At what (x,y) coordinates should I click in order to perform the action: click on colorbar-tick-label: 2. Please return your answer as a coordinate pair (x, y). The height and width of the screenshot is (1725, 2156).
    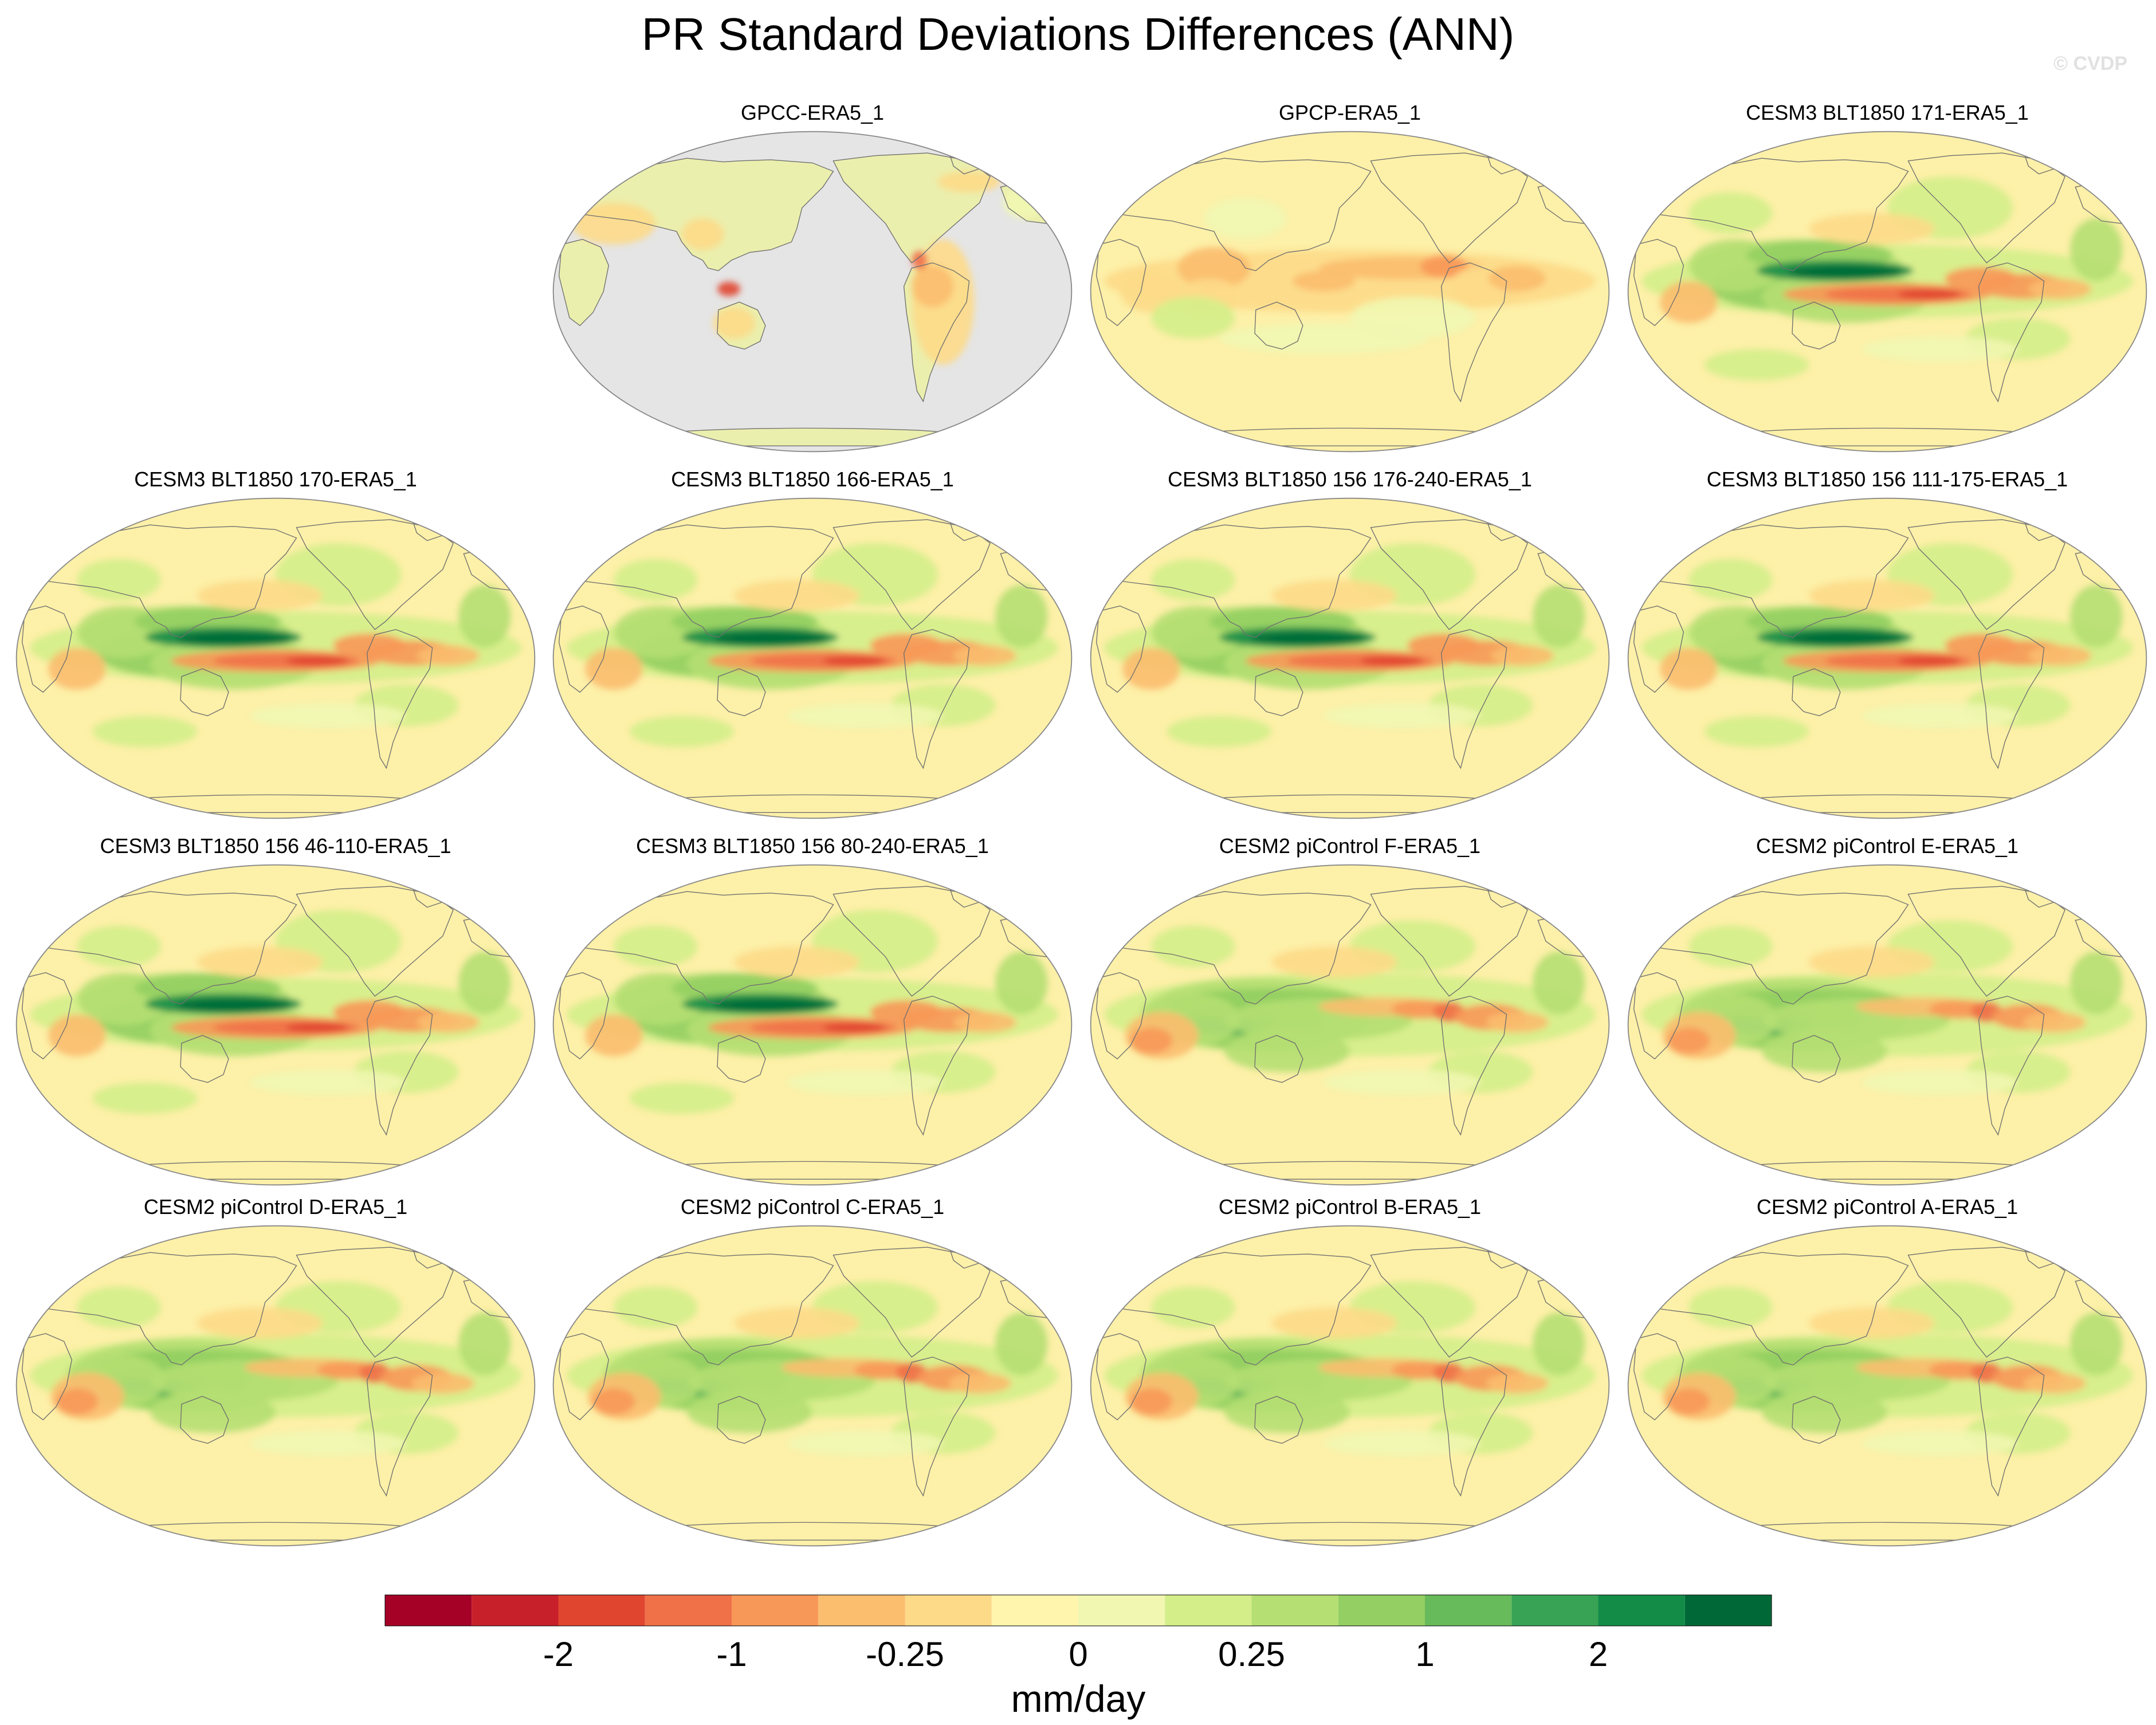
    Looking at the image, I should click on (1598, 1654).